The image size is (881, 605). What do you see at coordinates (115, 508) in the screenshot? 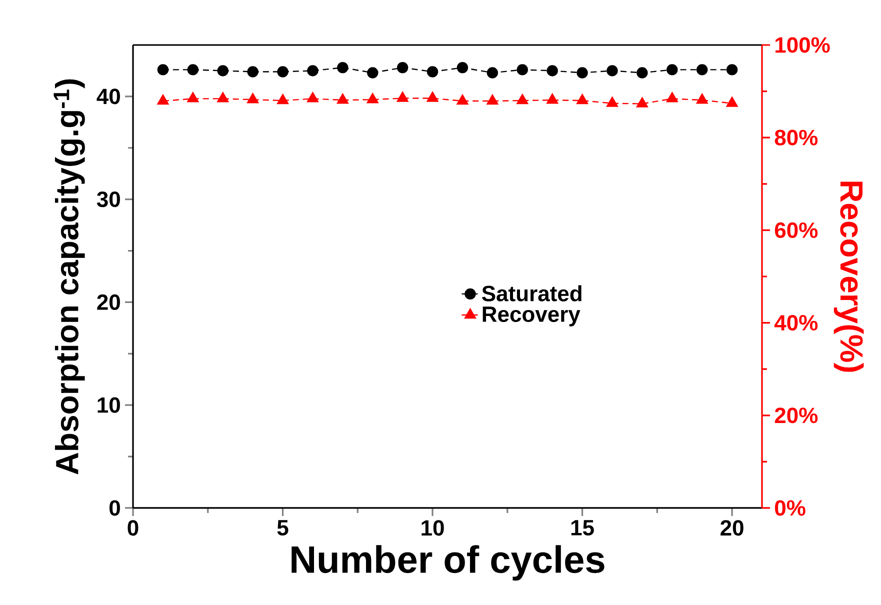
I see `y-tick-label: 0` at bounding box center [115, 508].